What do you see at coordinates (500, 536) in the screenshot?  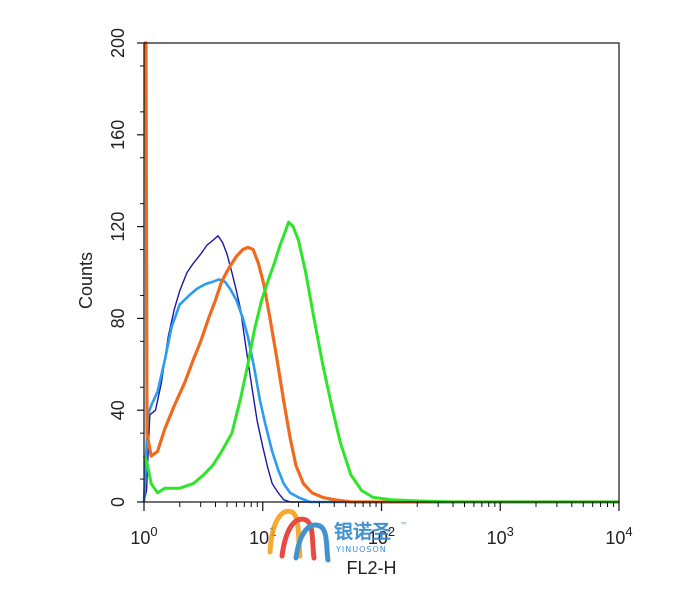 I see `x-tick-label-1000: 10³` at bounding box center [500, 536].